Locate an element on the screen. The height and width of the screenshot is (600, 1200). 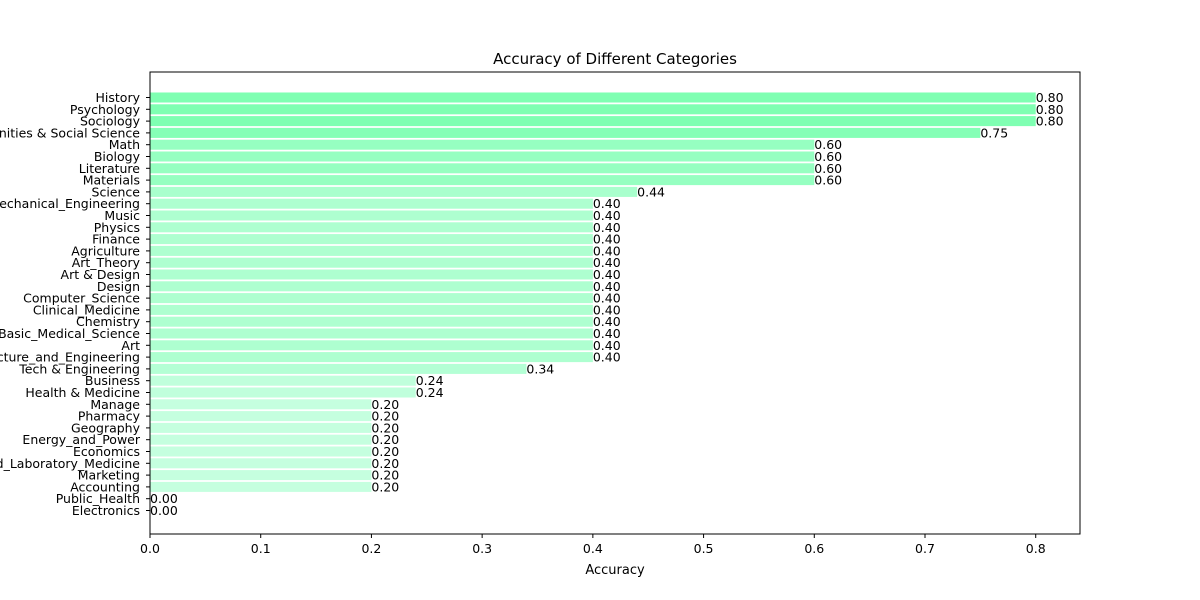
category-label: Computer_Science is located at coordinates (81, 298).